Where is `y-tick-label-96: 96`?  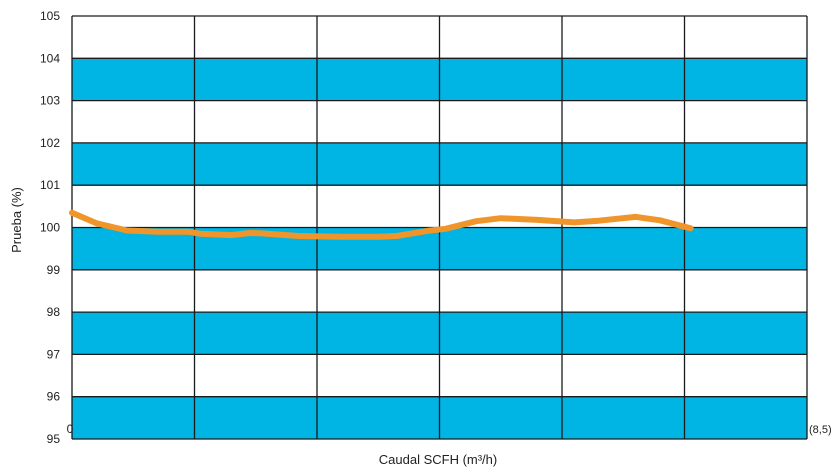 y-tick-label-96: 96 is located at coordinates (54, 397).